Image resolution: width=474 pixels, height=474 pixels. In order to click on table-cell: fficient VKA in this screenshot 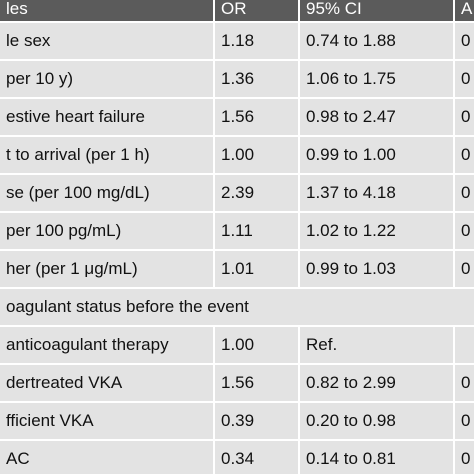, I will do `click(106, 421)`.